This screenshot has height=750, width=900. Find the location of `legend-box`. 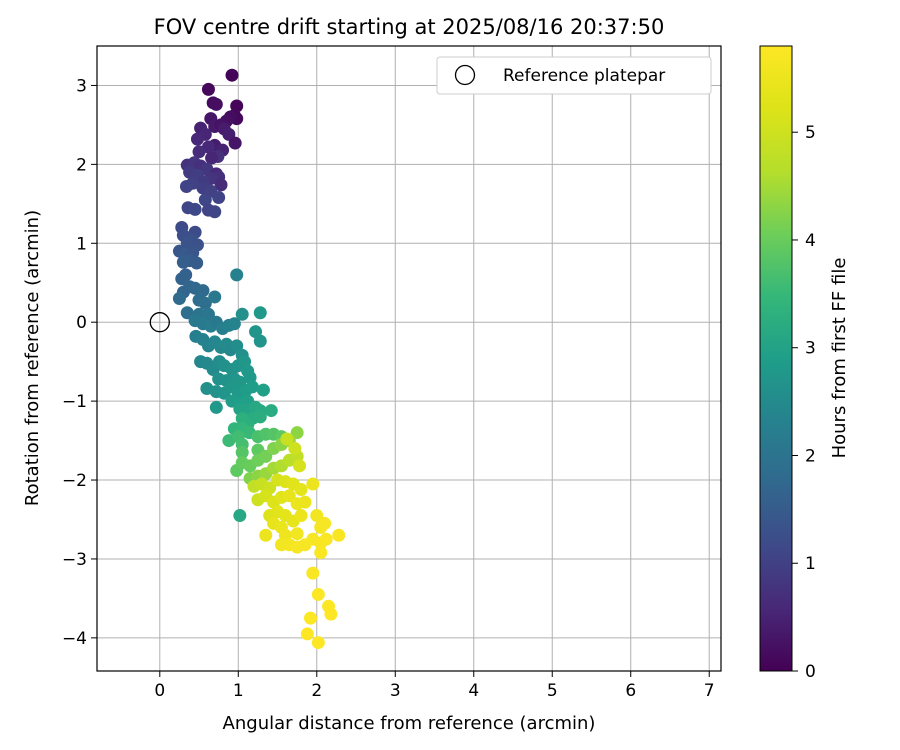

legend-box is located at coordinates (574, 75).